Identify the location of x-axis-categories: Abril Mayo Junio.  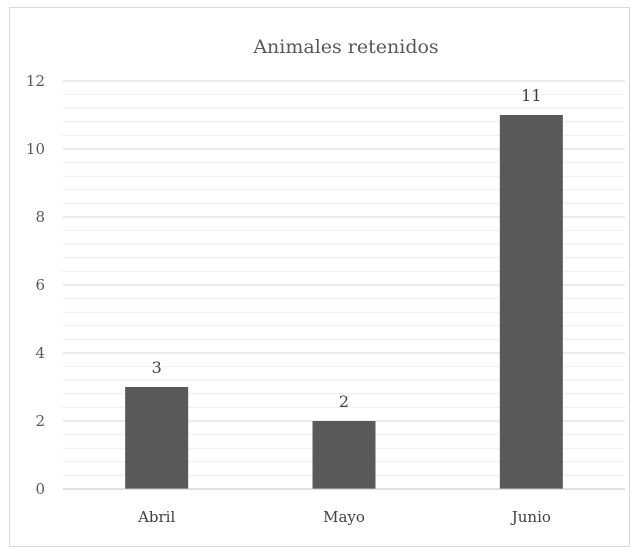
(344, 517).